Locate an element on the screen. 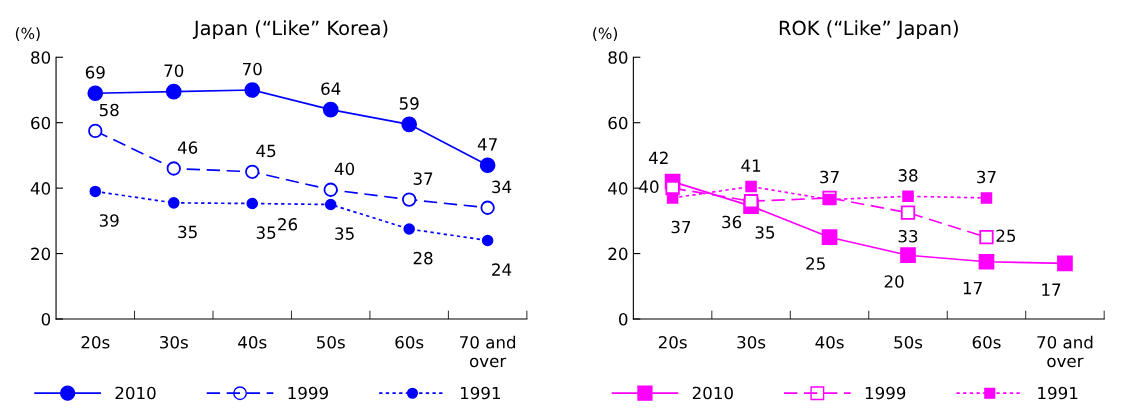 The image size is (1121, 409). data-label: 45 is located at coordinates (266, 151).